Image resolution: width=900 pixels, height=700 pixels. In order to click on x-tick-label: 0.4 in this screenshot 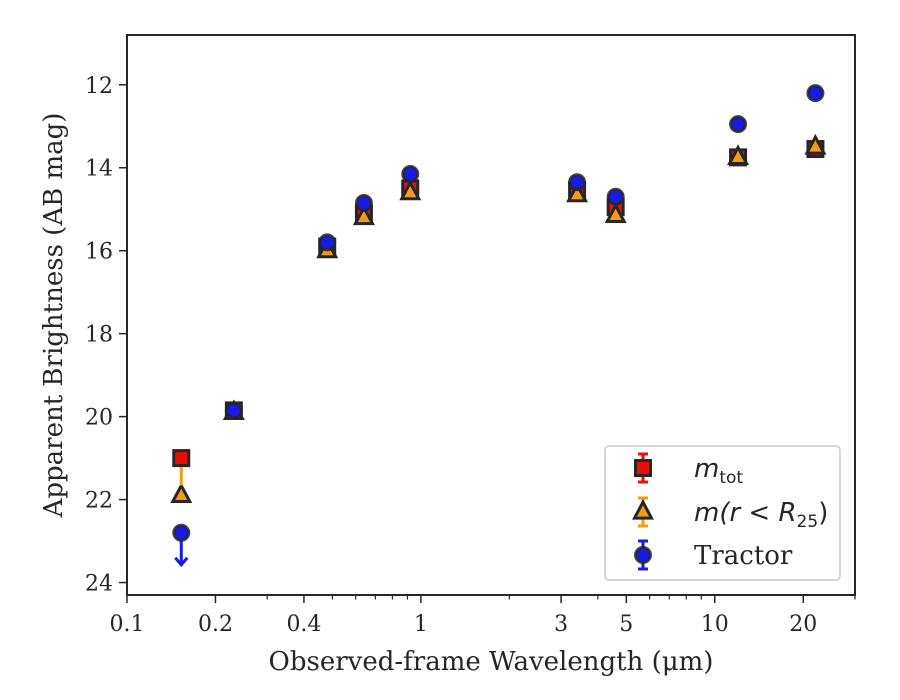, I will do `click(303, 624)`.